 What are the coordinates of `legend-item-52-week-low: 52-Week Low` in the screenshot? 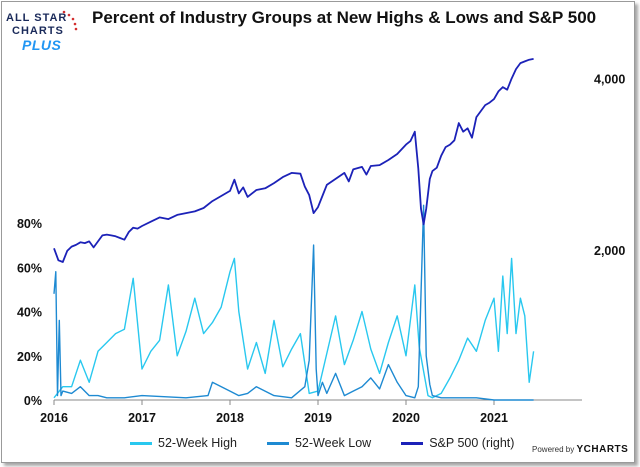 It's located at (319, 443).